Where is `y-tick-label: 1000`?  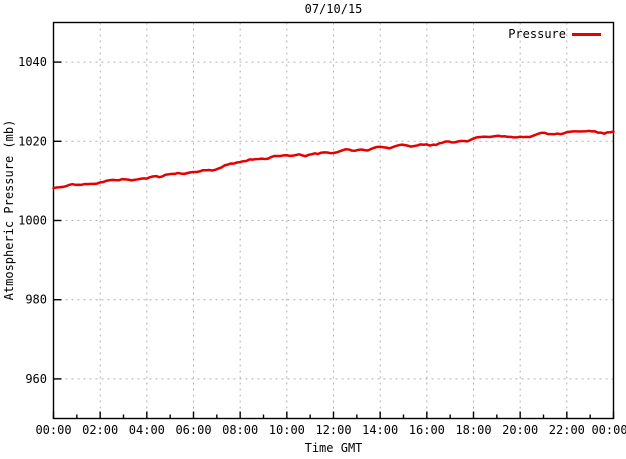 y-tick-label: 1000 is located at coordinates (32, 221).